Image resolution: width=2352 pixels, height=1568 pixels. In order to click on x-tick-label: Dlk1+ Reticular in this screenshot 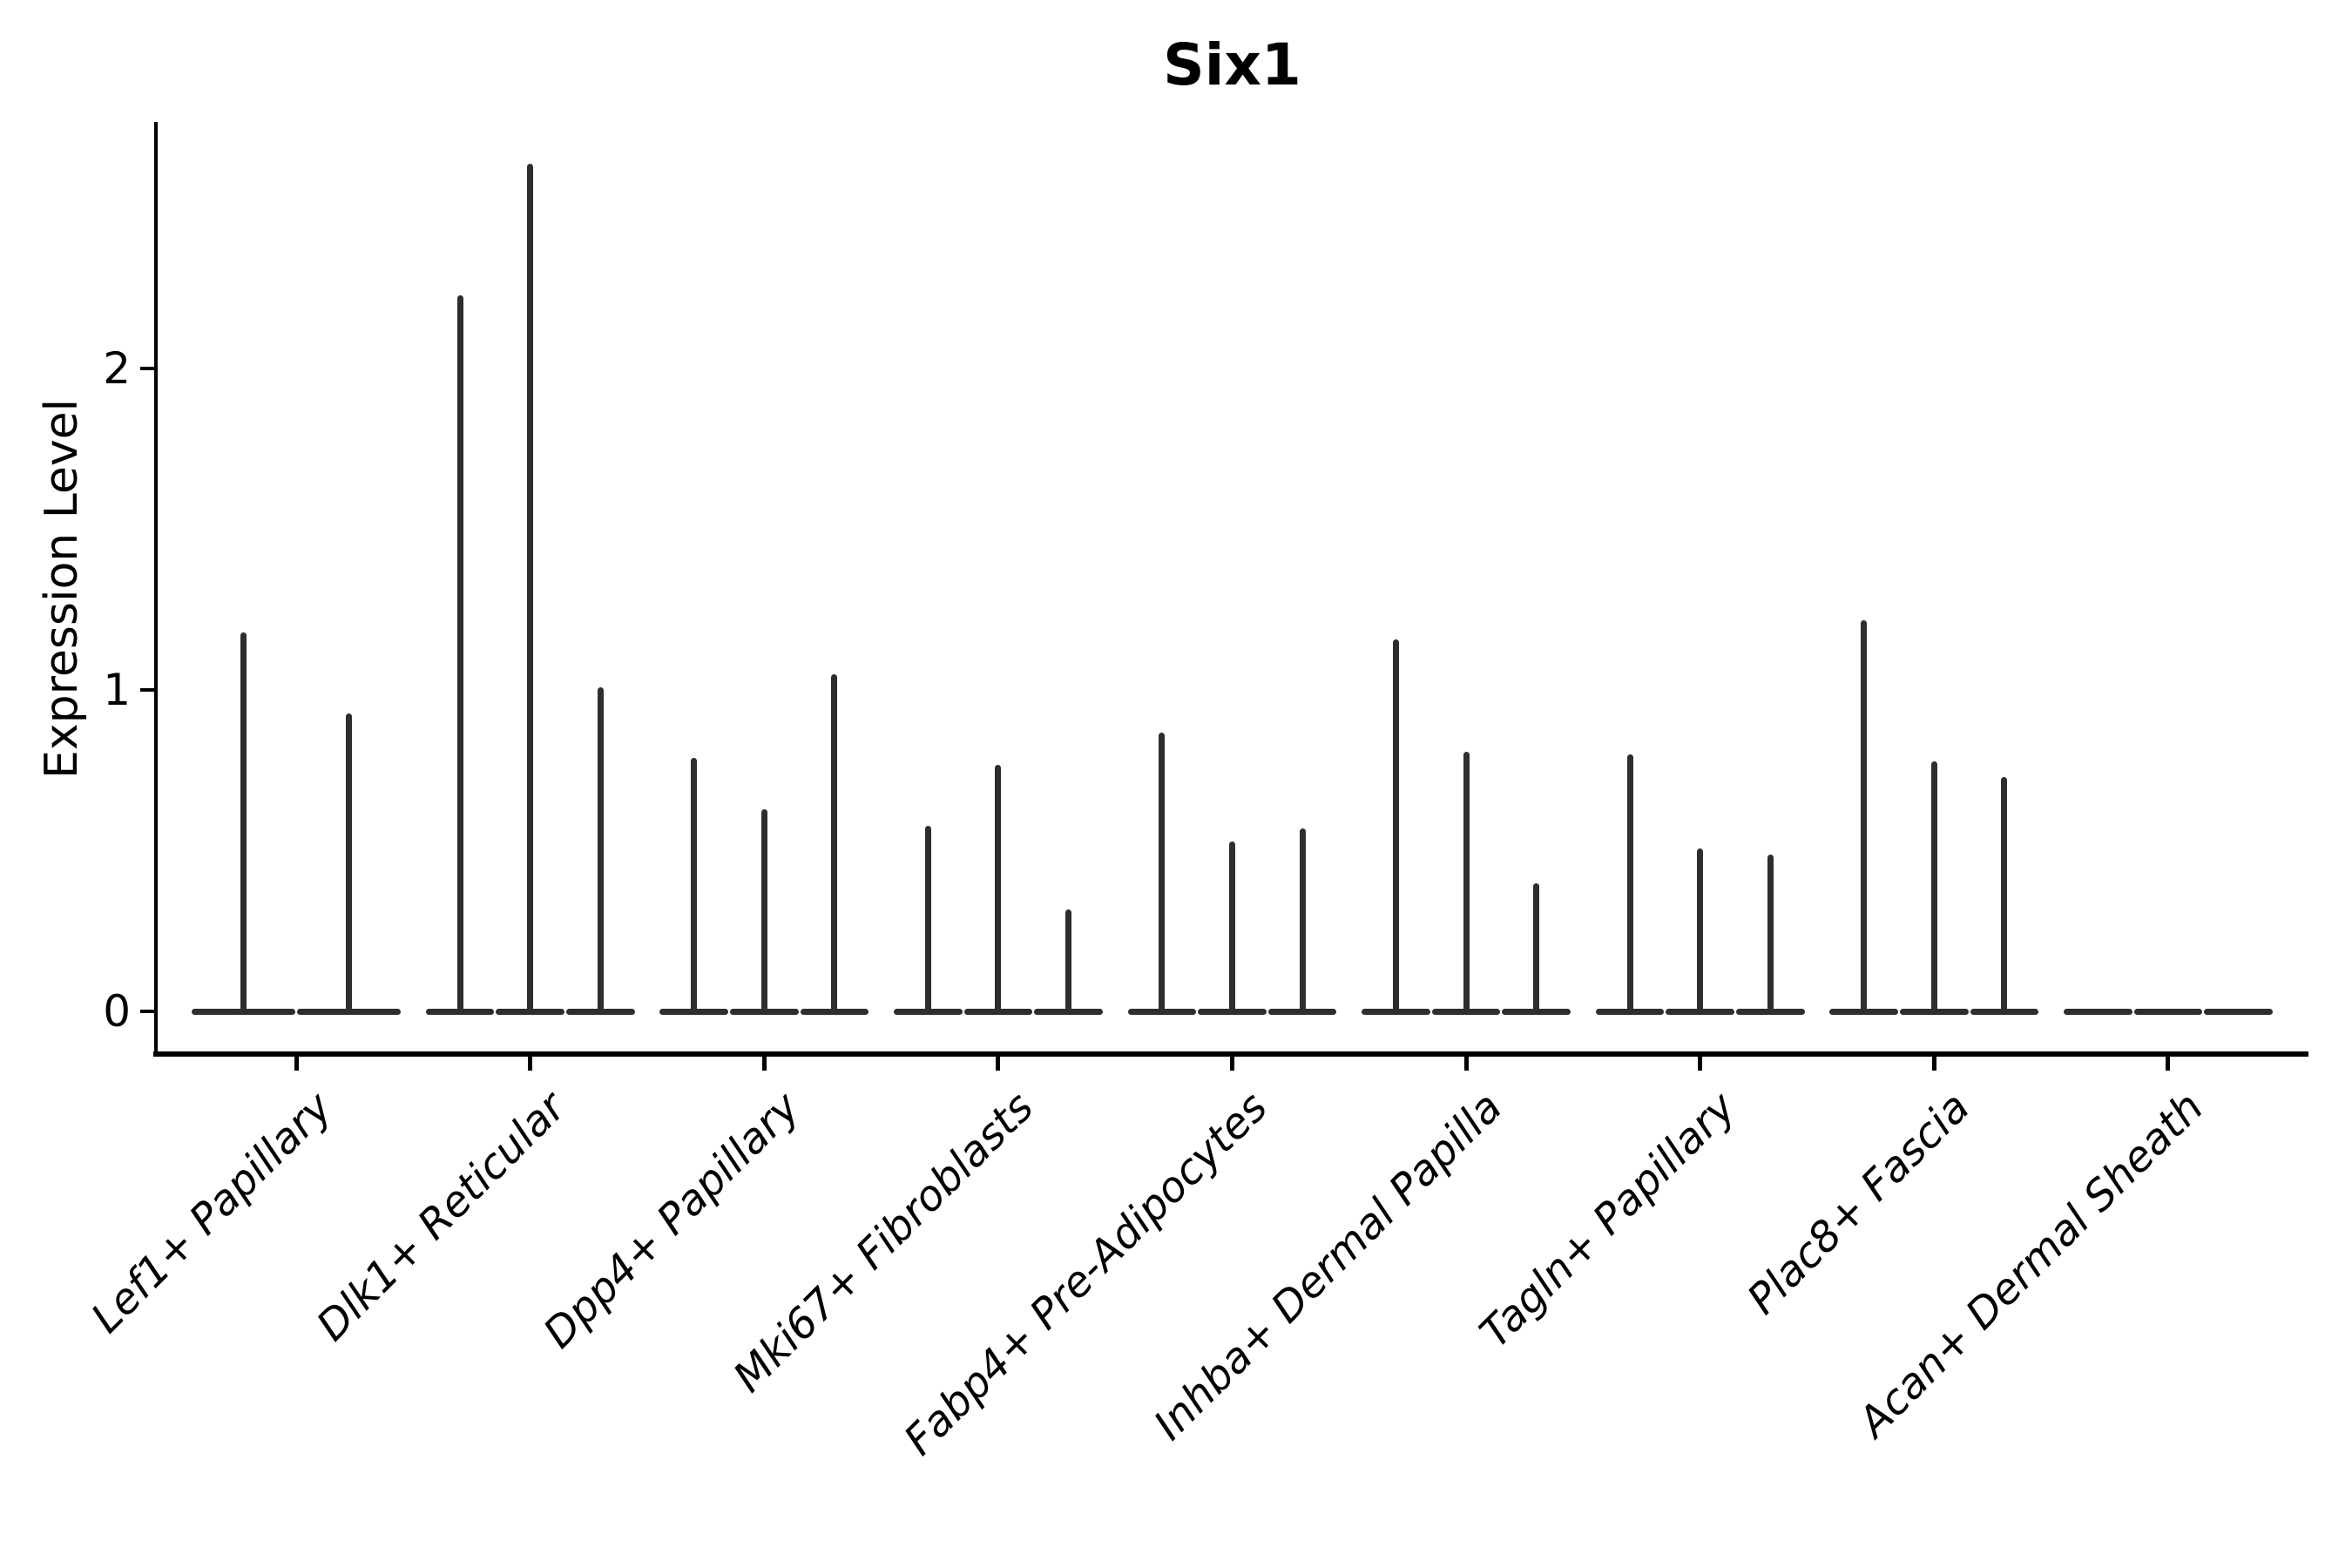, I will do `click(442, 1217)`.